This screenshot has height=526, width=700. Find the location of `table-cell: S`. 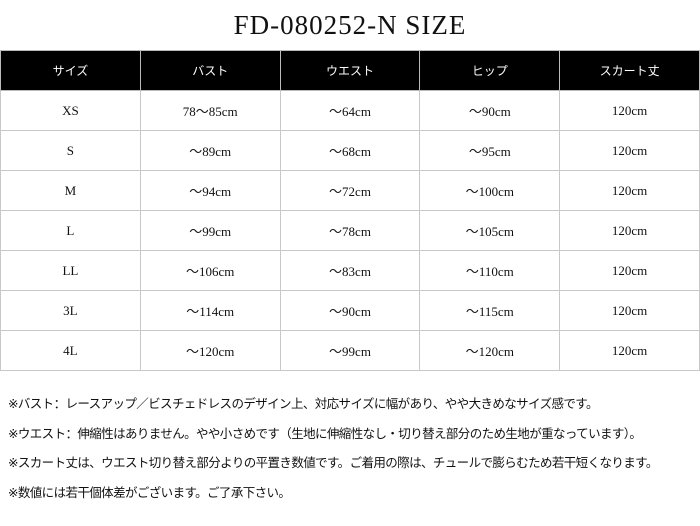

table-cell: S is located at coordinates (70, 150).